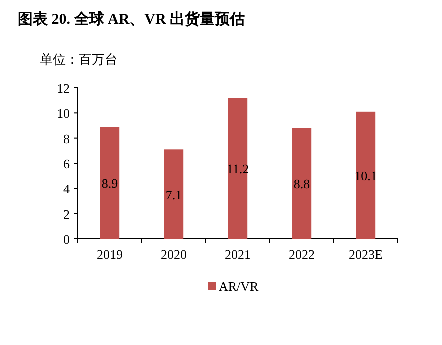  Describe the element at coordinates (79, 59) in the screenshot. I see `y-axis-title: 单位：百万台` at that location.